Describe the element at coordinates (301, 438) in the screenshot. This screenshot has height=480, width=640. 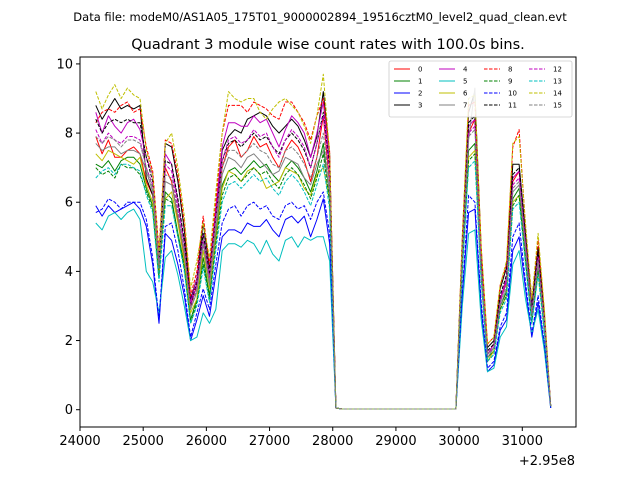
I see `x-axis: 24000 25000 26000 27000 28000 29000 30000 31000` at that location.